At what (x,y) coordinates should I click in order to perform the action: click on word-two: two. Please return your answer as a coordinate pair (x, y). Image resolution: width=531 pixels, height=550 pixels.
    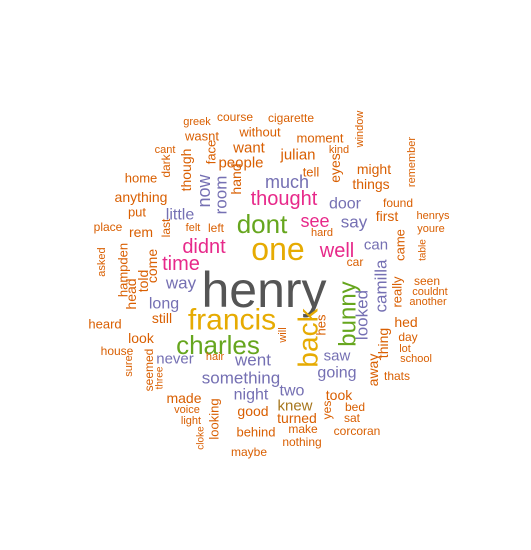
    Looking at the image, I should click on (292, 391).